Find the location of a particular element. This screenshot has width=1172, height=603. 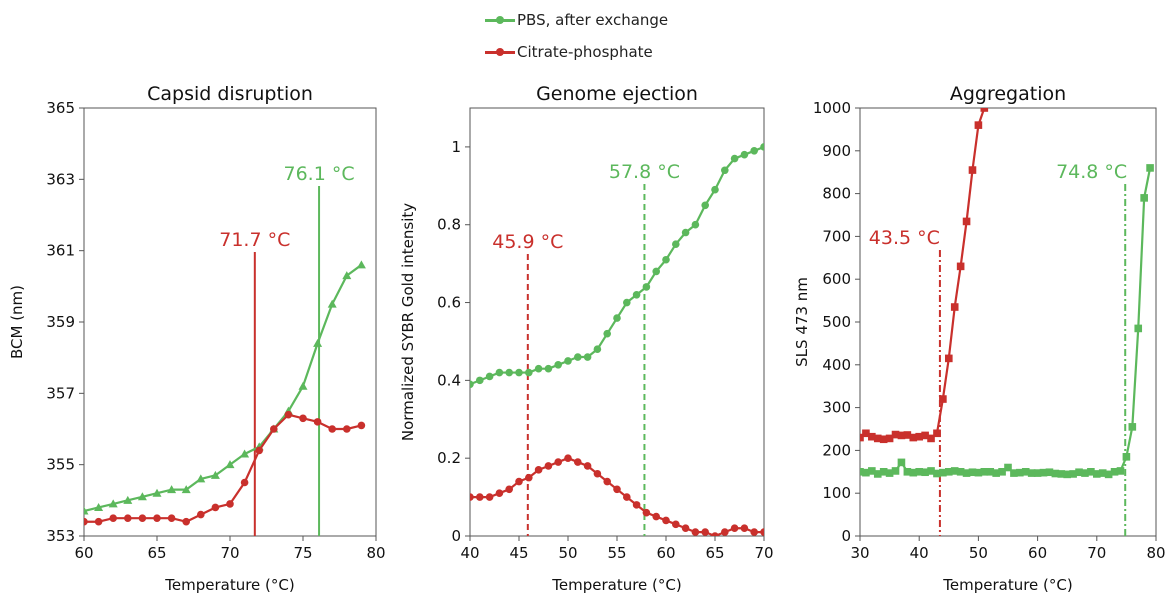

legend-item-pbs: PBS, after exchange is located at coordinates (576, 20).